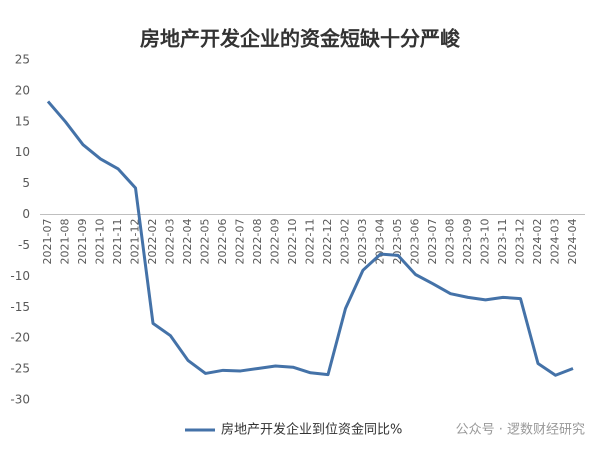  What do you see at coordinates (26, 183) in the screenshot?
I see `y-tick-label: 5` at bounding box center [26, 183].